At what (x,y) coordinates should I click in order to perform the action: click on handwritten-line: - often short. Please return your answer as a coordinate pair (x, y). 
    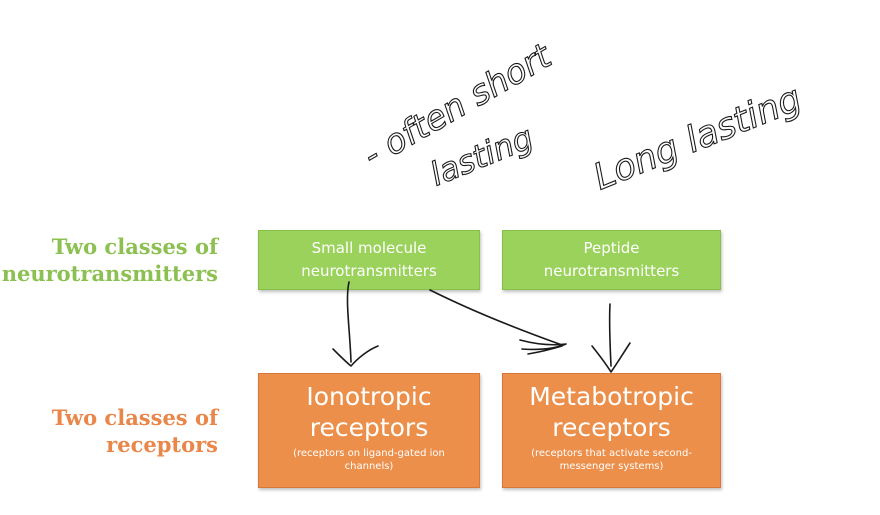
    Looking at the image, I should click on (458, 105).